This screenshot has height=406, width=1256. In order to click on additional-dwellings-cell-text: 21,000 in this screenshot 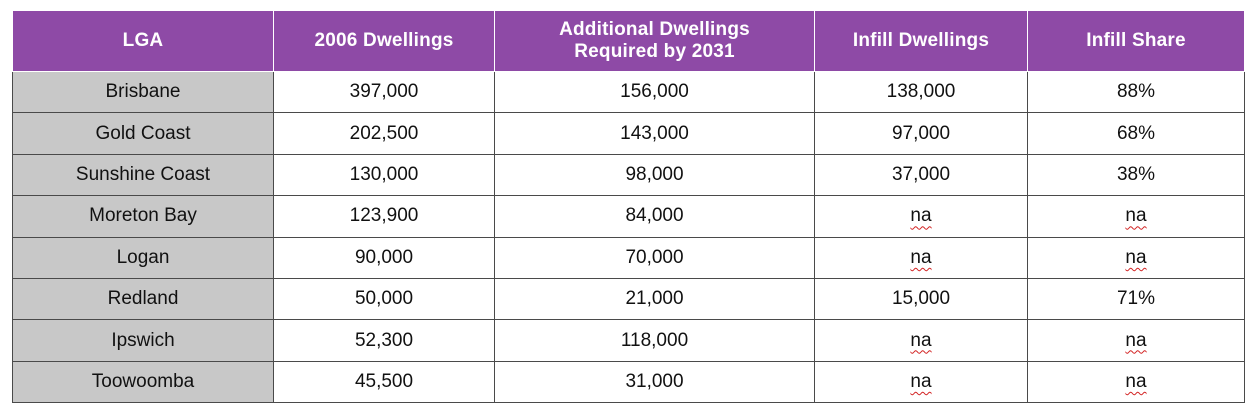, I will do `click(654, 299)`.